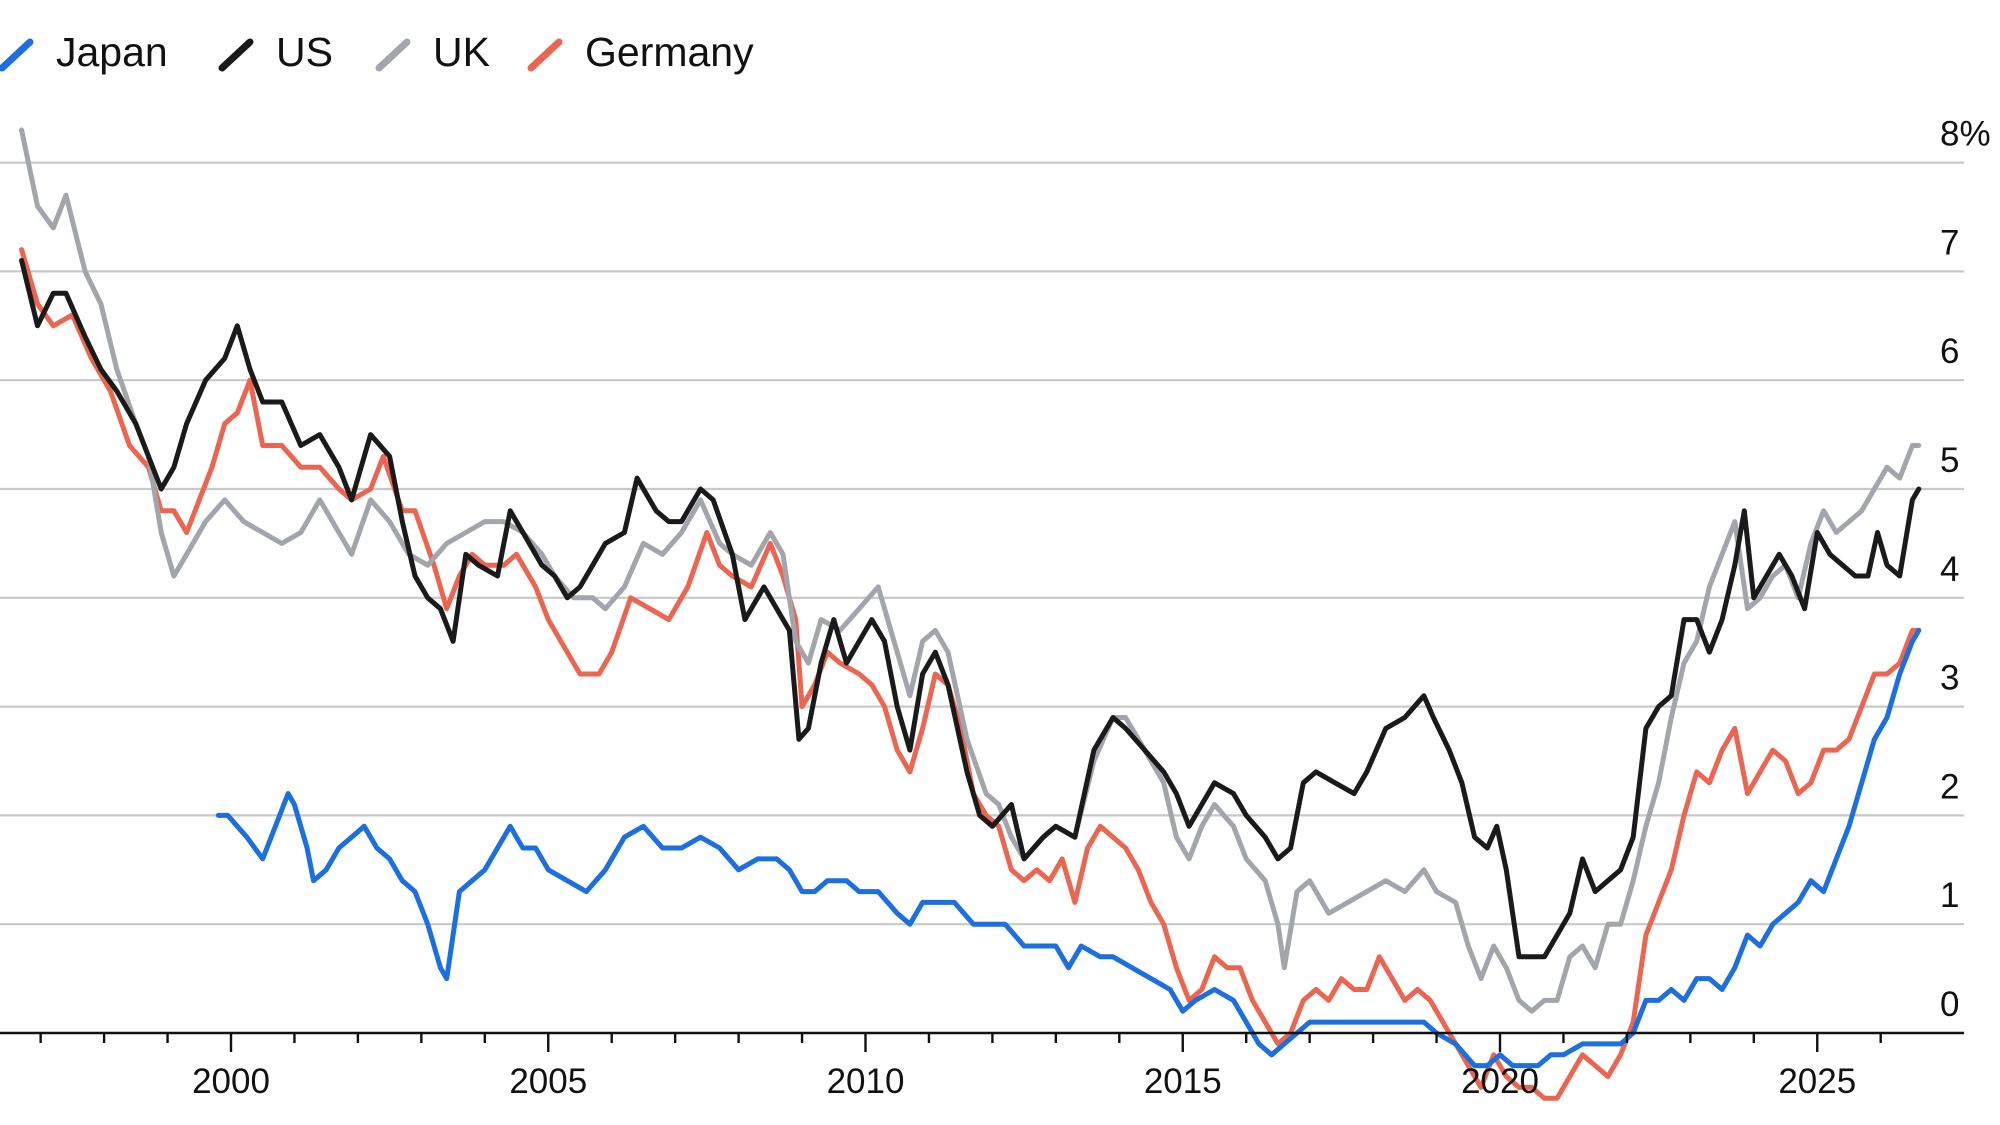  I want to click on y-tick-label: 6, so click(1949, 351).